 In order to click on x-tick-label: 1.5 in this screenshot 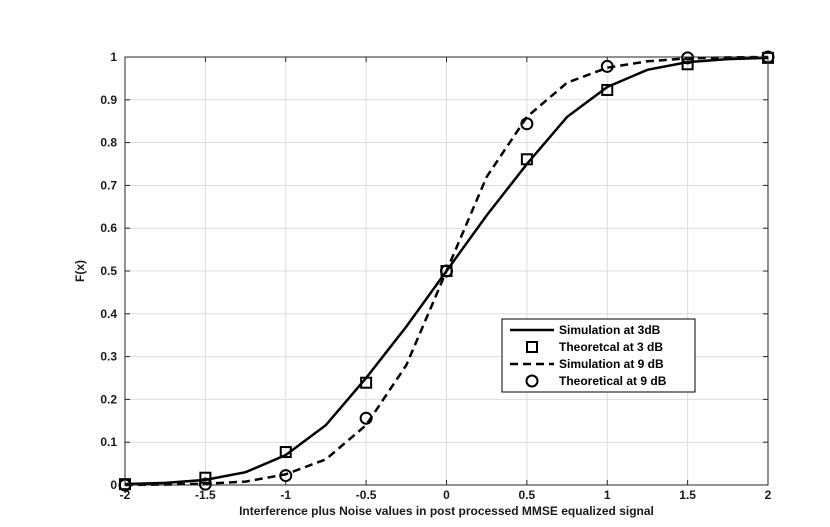, I will do `click(687, 495)`.